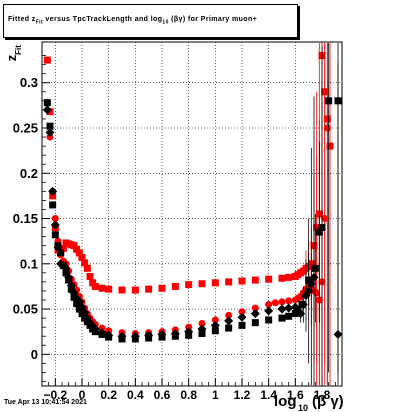 The height and width of the screenshot is (412, 400). I want to click on y-axis-label: z, so click(11, 57).